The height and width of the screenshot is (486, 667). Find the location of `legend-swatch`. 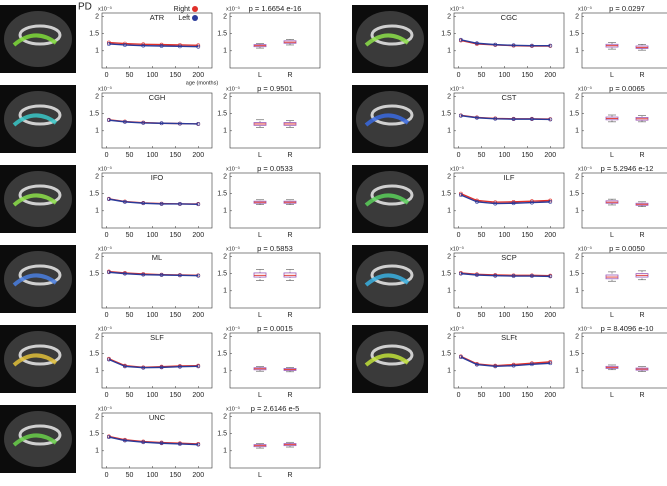

legend-swatch is located at coordinates (195, 9).